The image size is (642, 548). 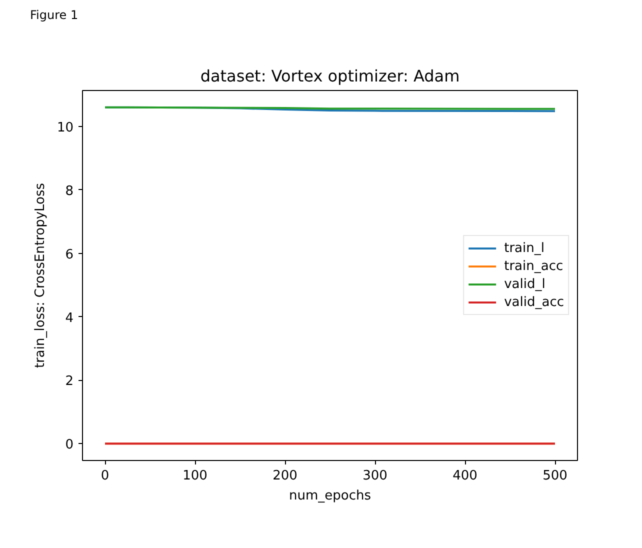 I want to click on x-tick-label: 0, so click(x=105, y=476).